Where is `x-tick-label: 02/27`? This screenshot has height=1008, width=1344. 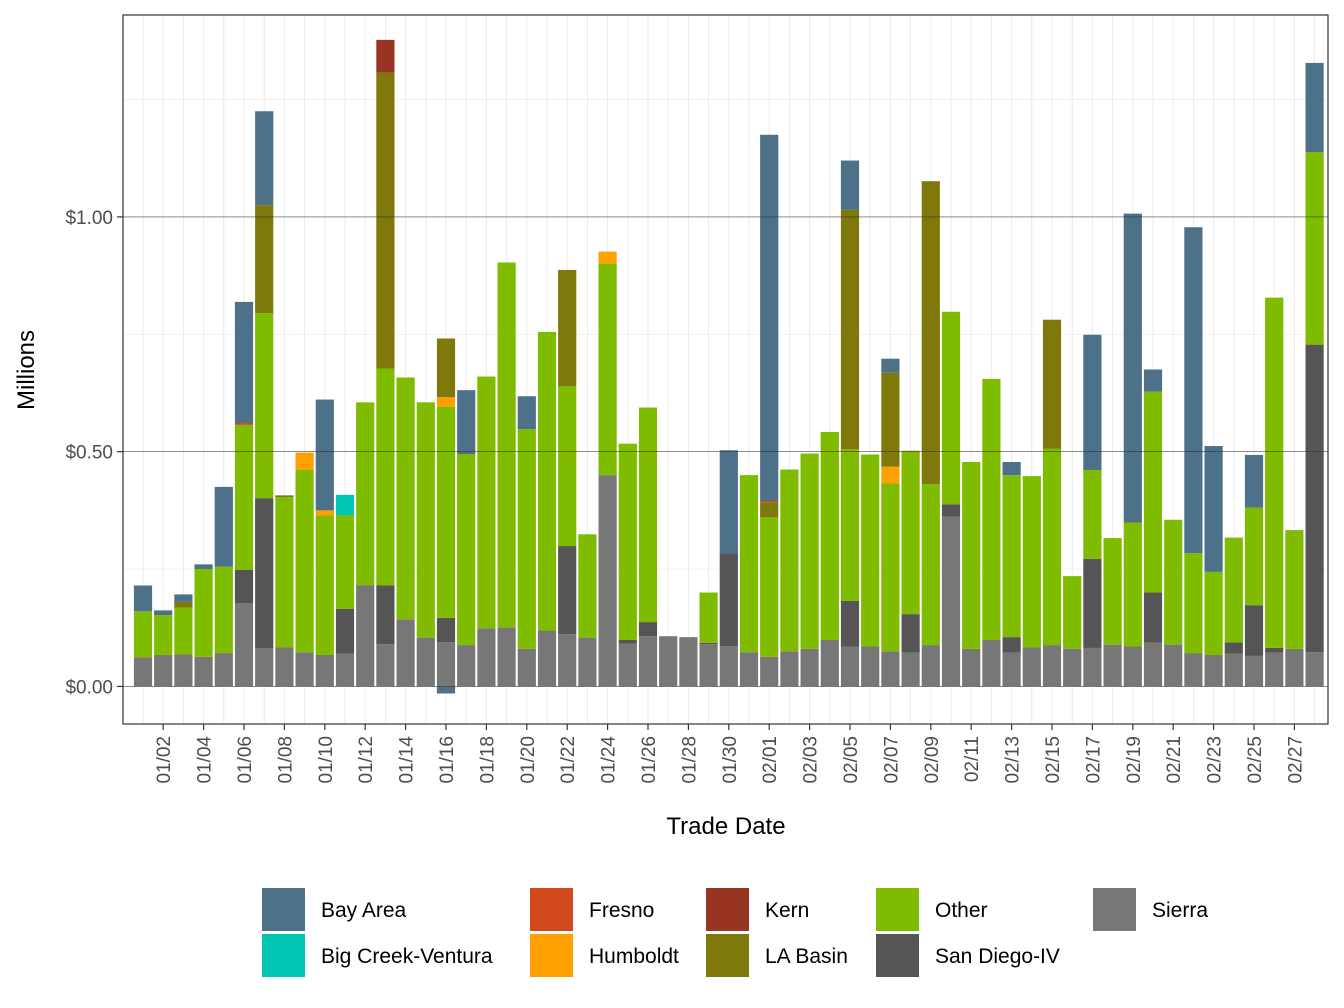
x-tick-label: 02/27 is located at coordinates (1295, 760).